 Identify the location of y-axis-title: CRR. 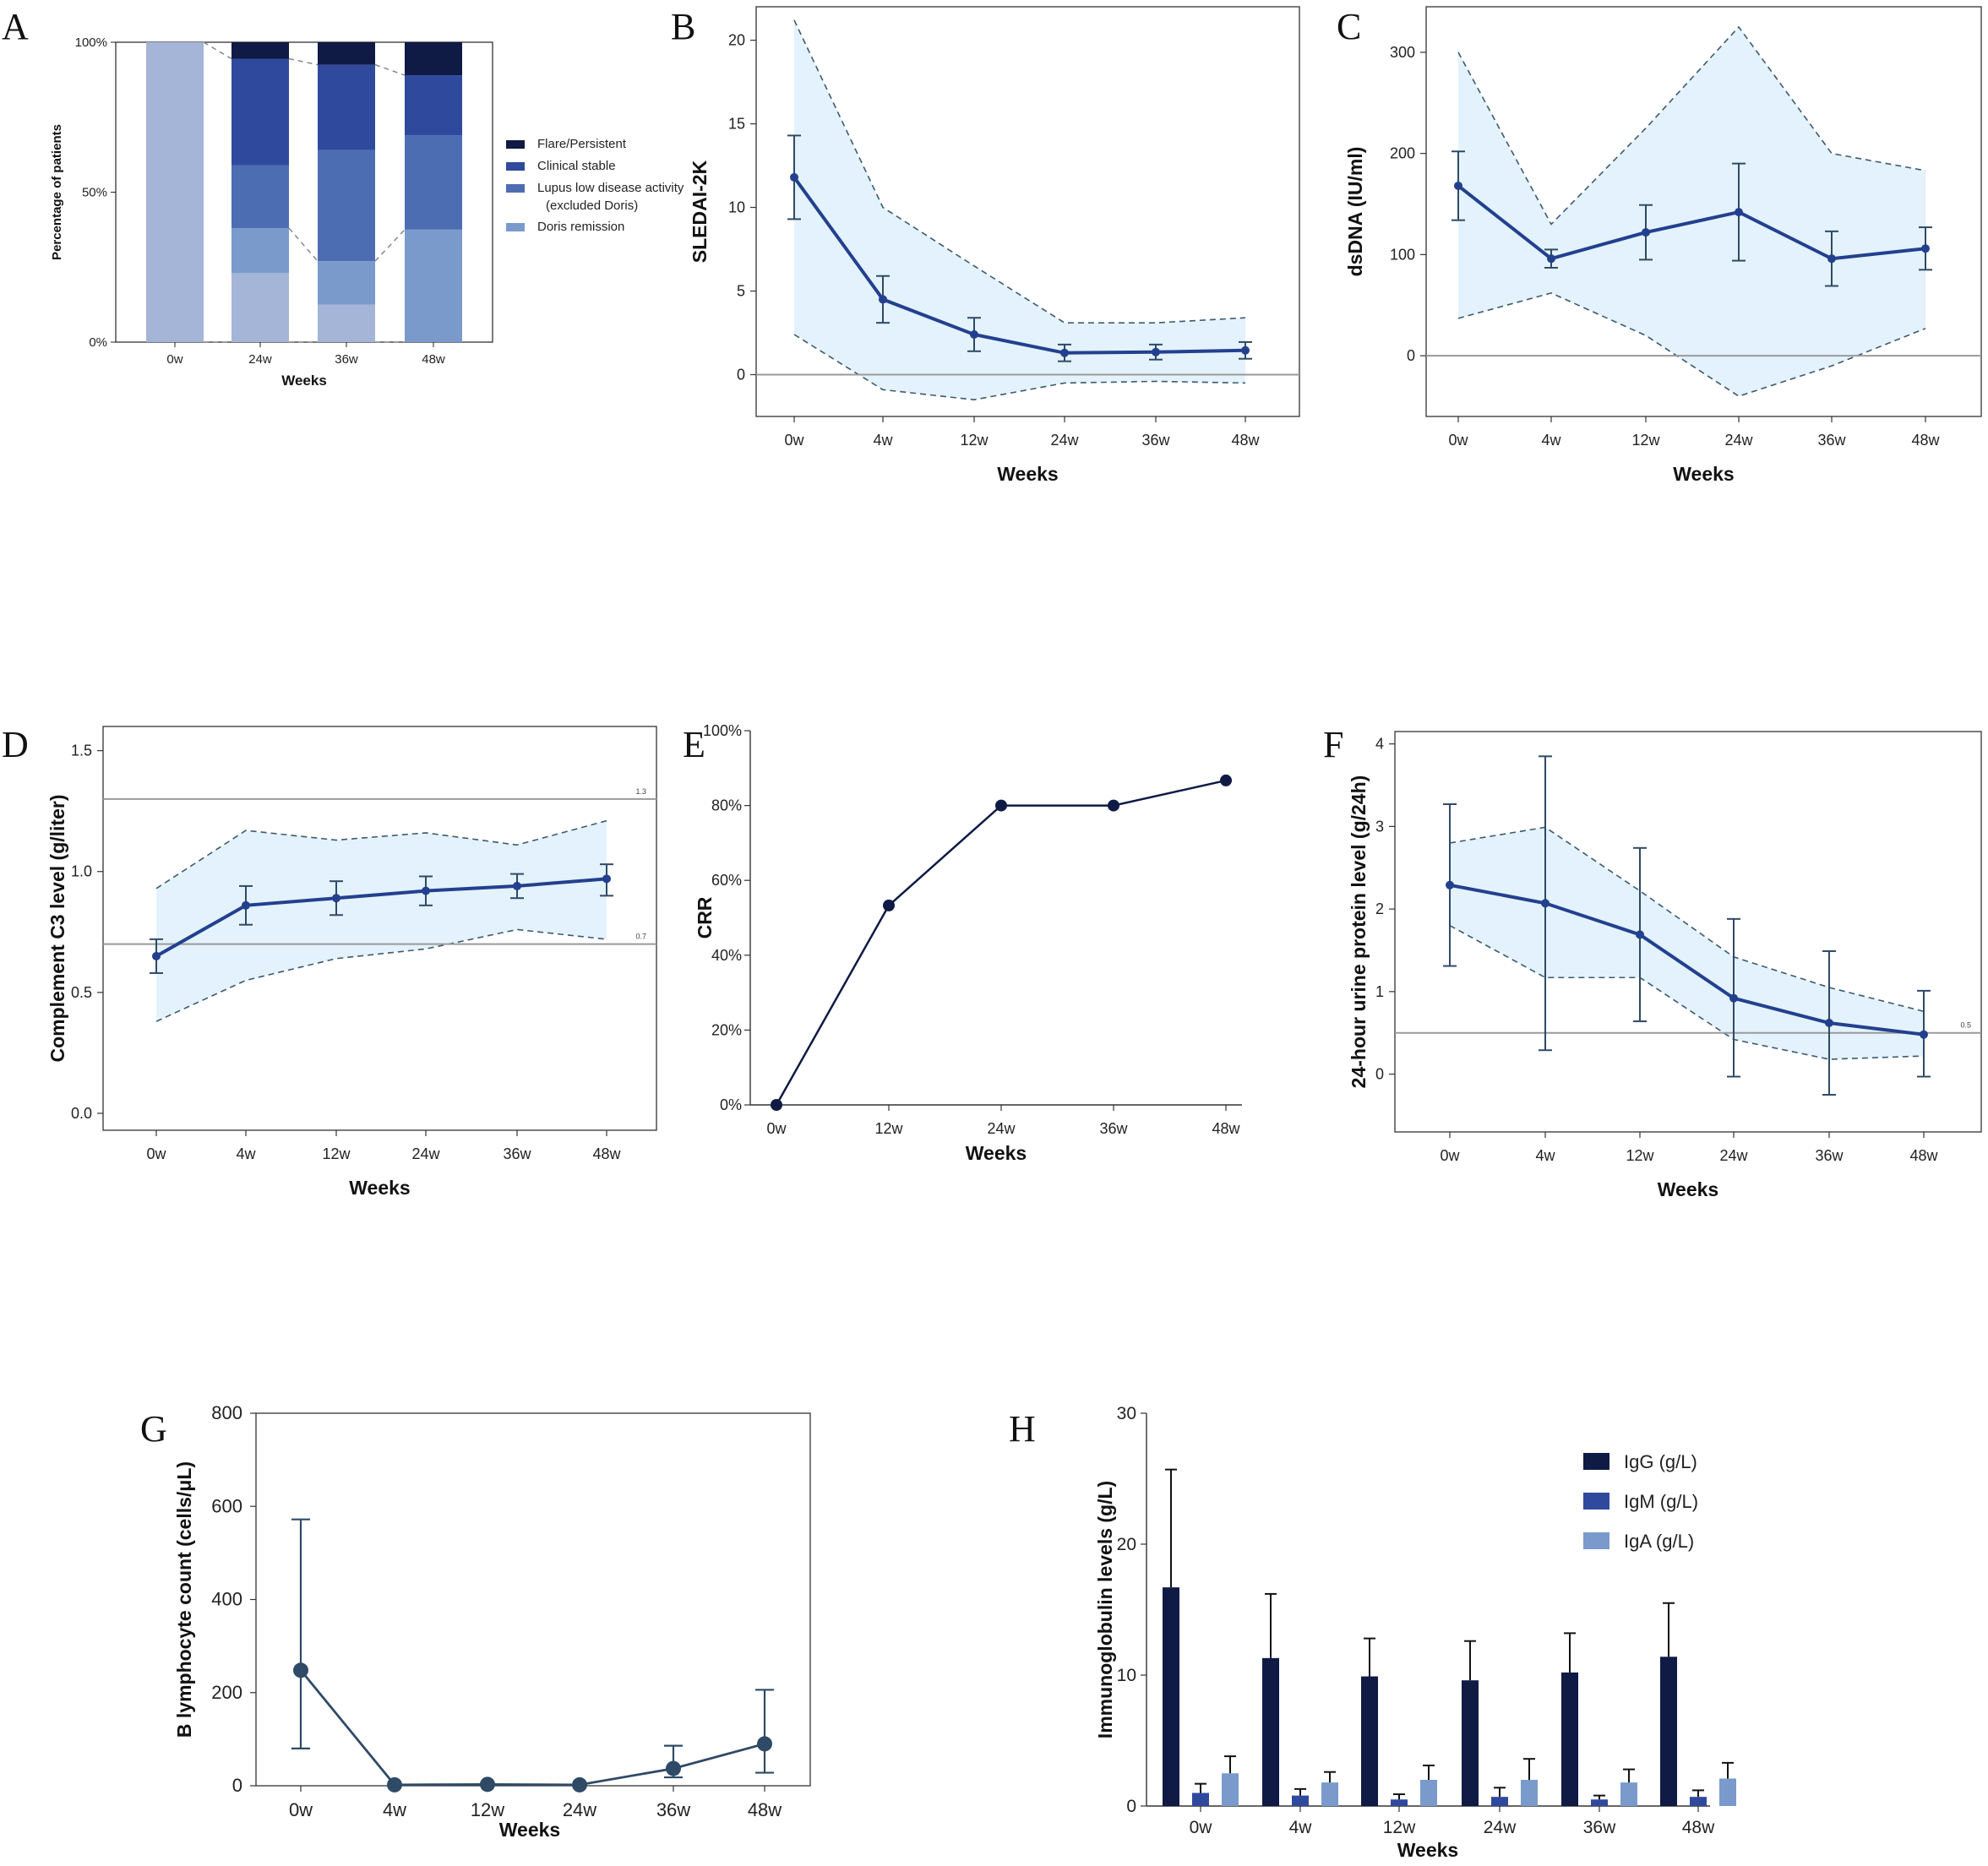
(705, 917).